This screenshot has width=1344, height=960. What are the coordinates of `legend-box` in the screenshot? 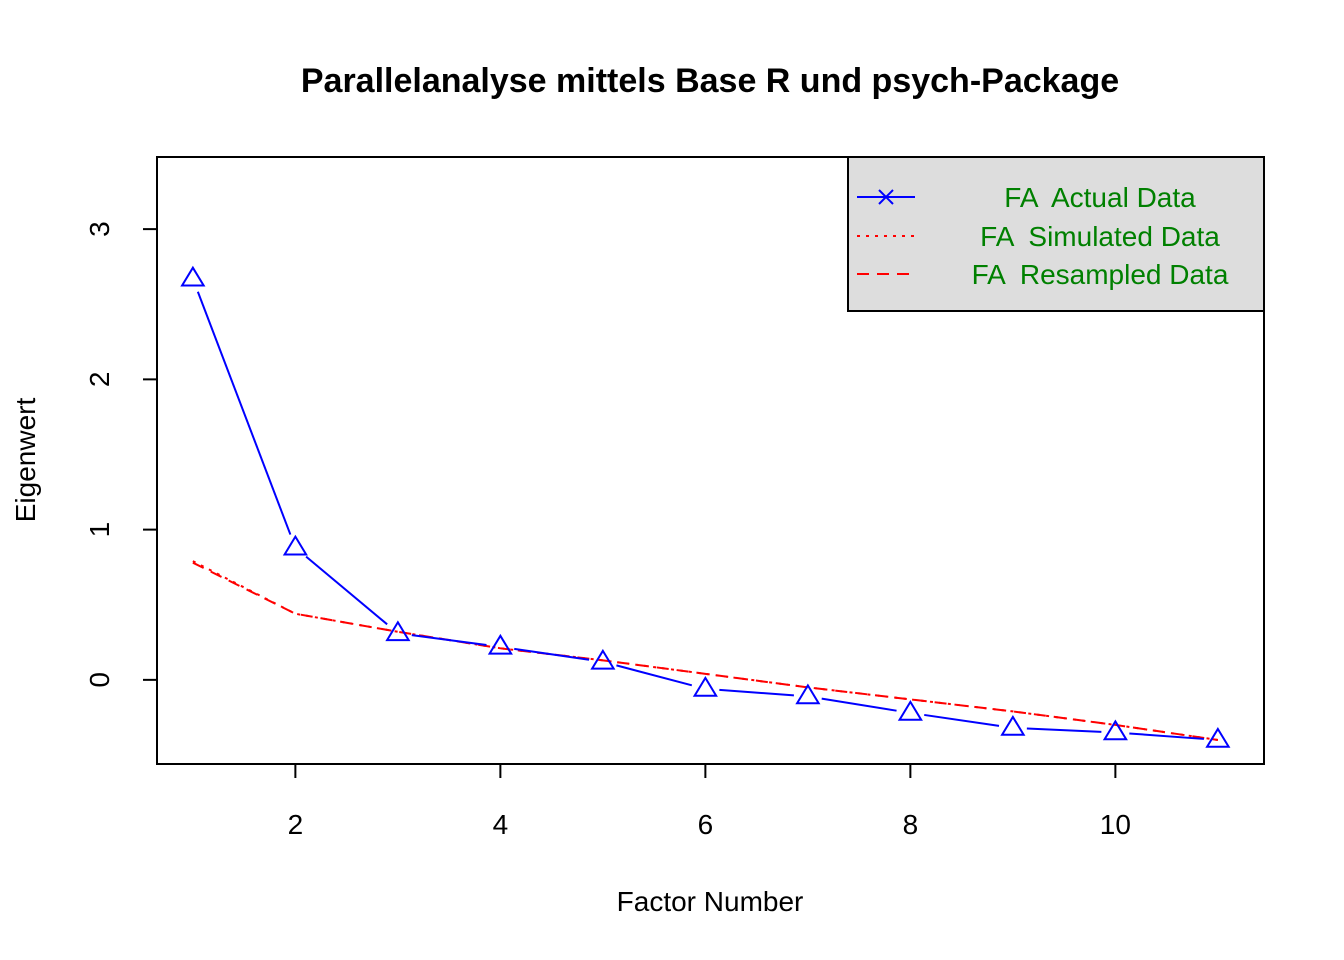 It's located at (1056, 234).